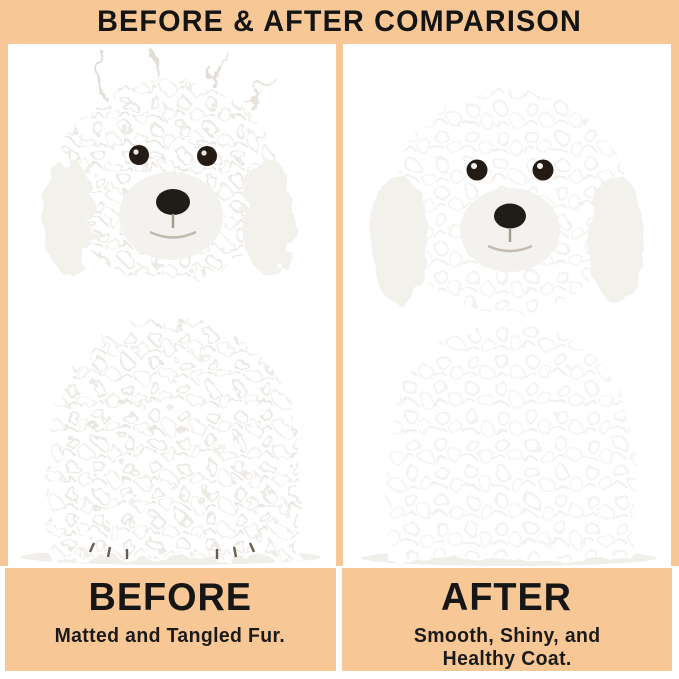  I want to click on title-banner: BEFORE & AFTER COMPARISON, so click(339, 22).